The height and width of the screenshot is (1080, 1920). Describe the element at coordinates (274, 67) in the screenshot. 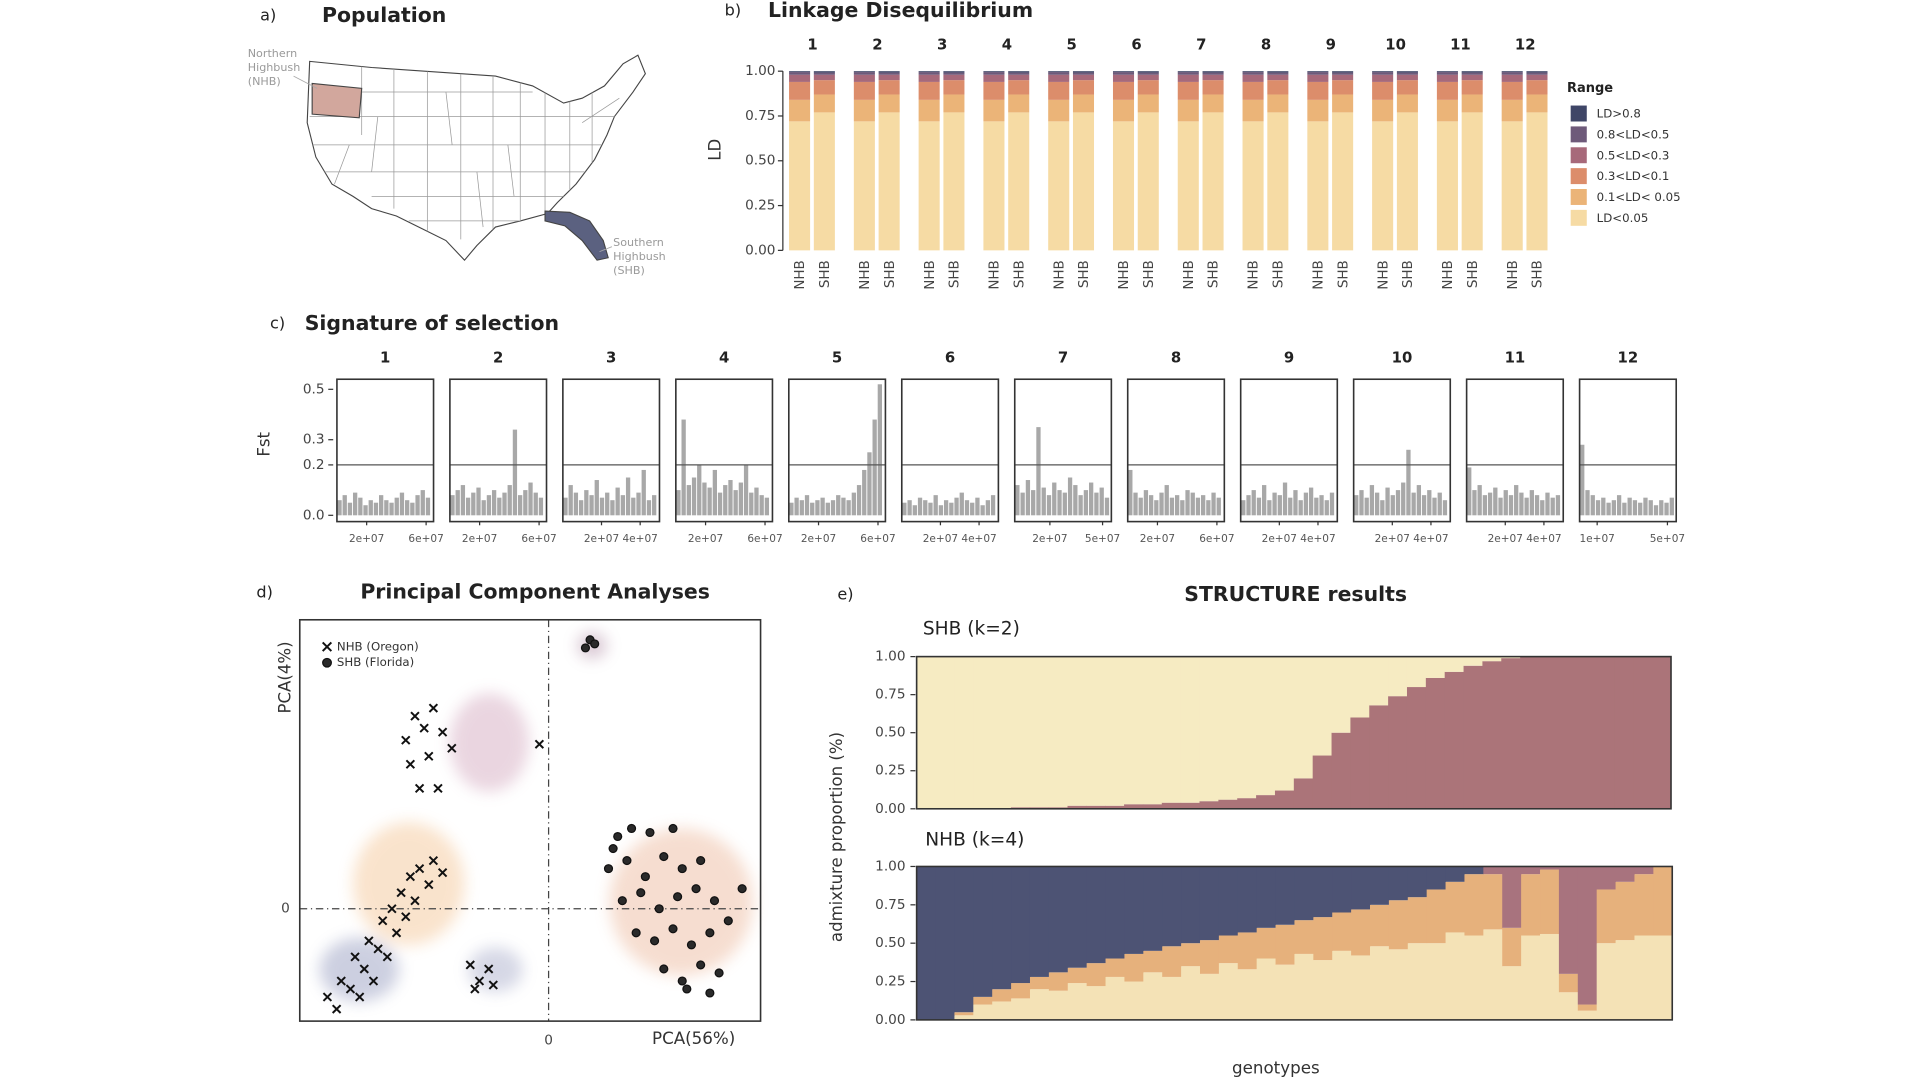

I see `region-label: Highbush` at that location.